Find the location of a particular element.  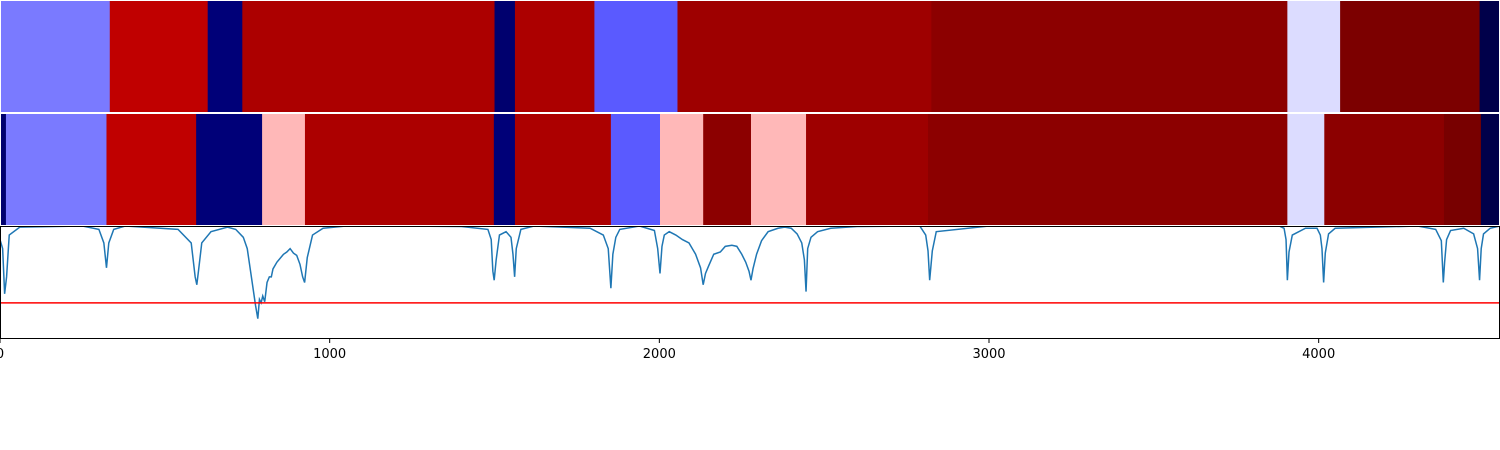

x-tick-label-2000: 2000 is located at coordinates (659, 354).